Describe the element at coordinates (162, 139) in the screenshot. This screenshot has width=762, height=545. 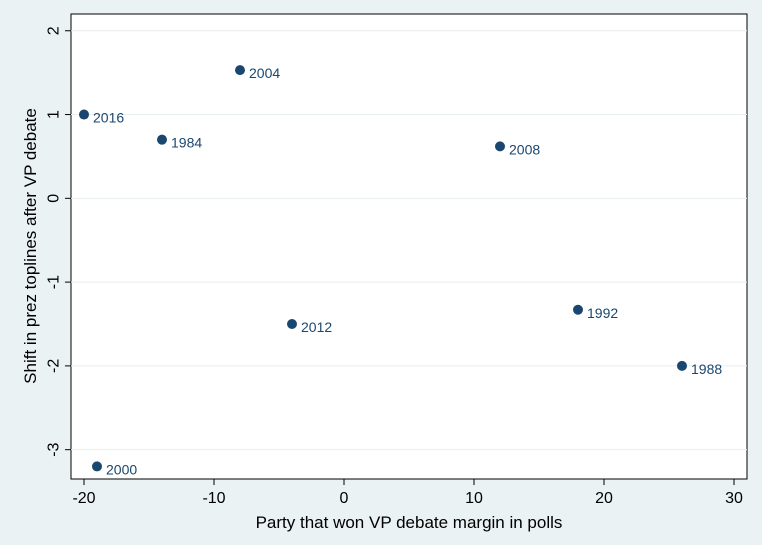
I see `data-point-1984` at that location.